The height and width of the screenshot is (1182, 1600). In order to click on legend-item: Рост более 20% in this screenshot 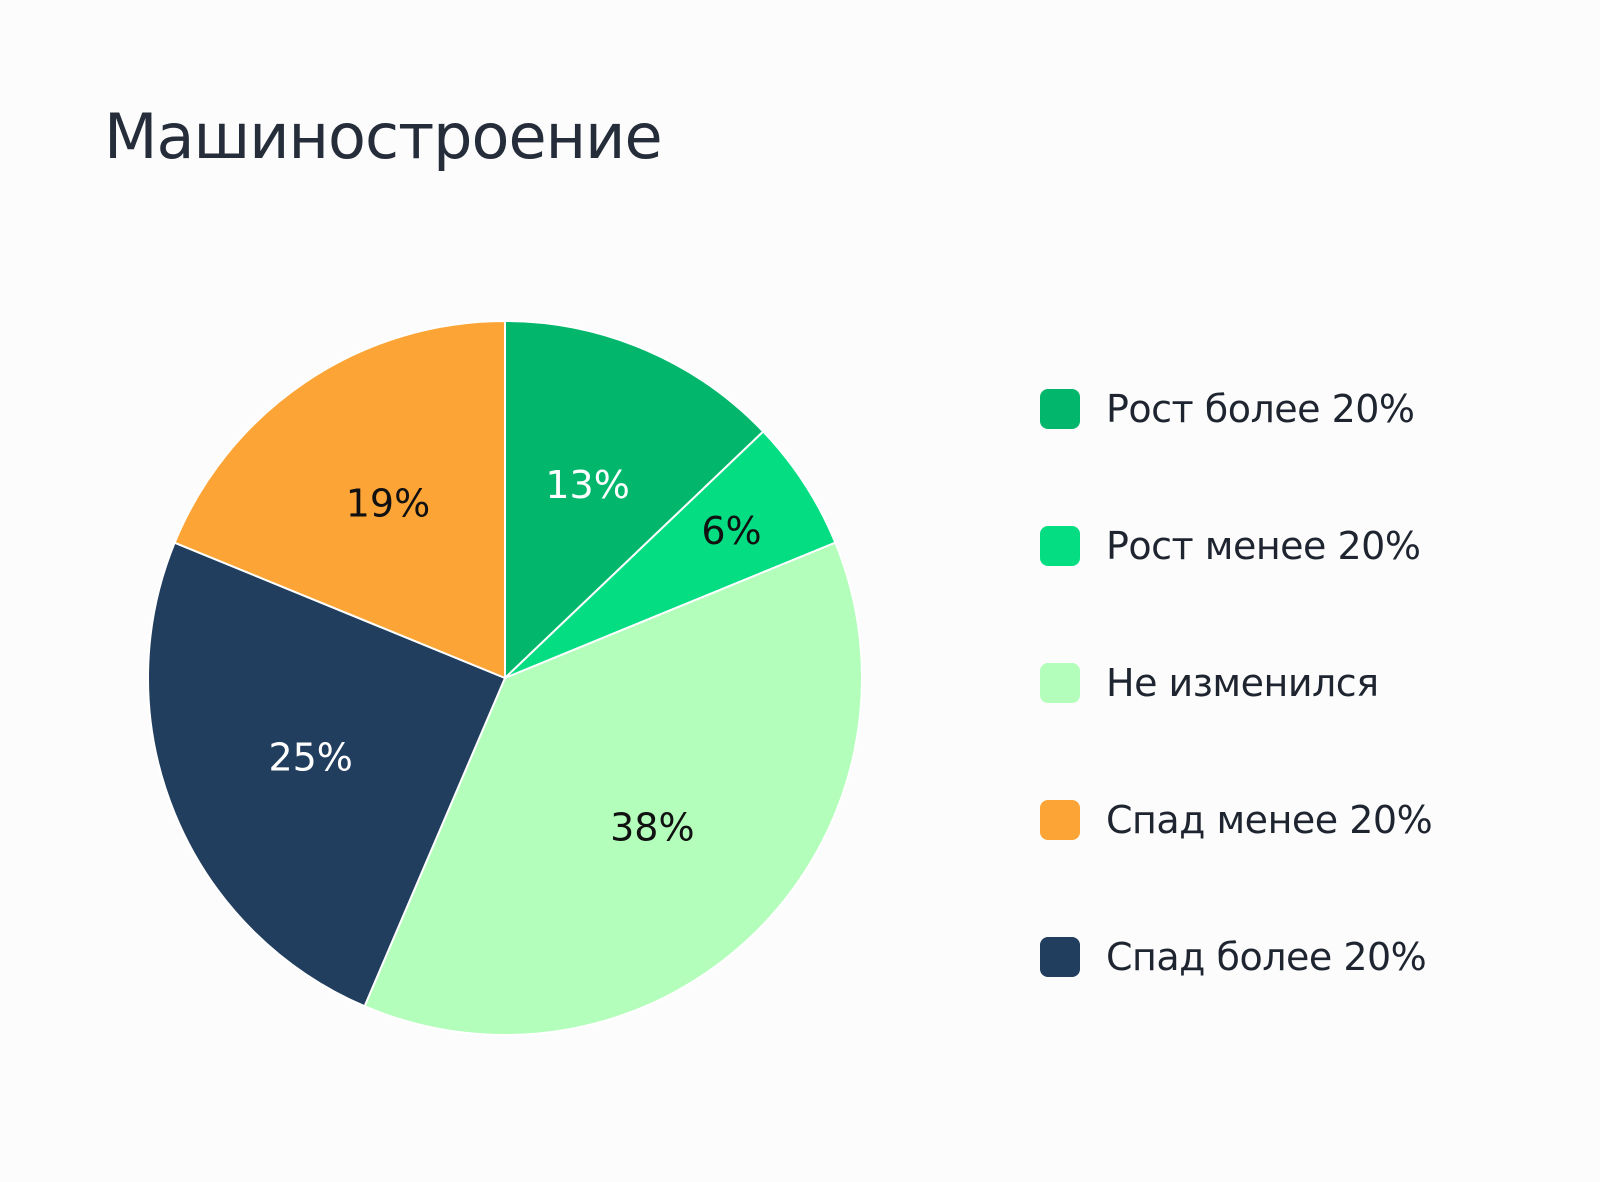, I will do `click(1236, 409)`.